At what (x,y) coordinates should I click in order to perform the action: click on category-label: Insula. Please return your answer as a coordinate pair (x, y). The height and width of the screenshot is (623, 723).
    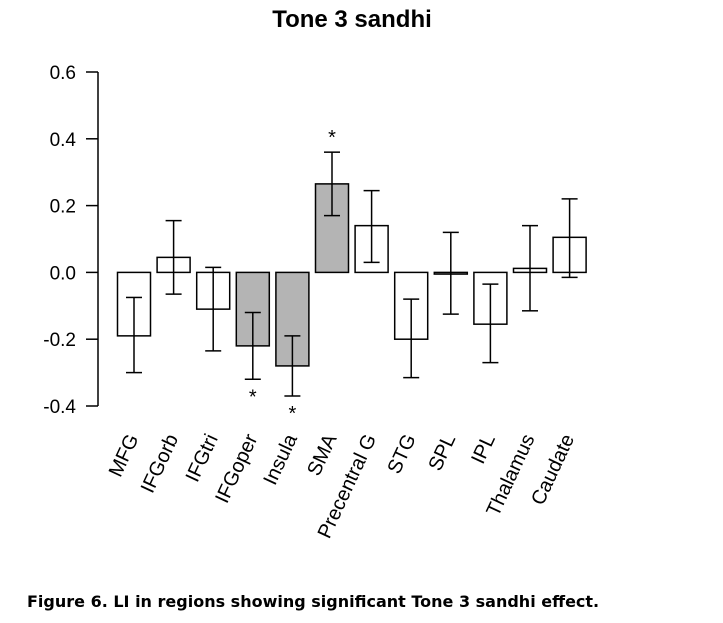
    Looking at the image, I should click on (280, 459).